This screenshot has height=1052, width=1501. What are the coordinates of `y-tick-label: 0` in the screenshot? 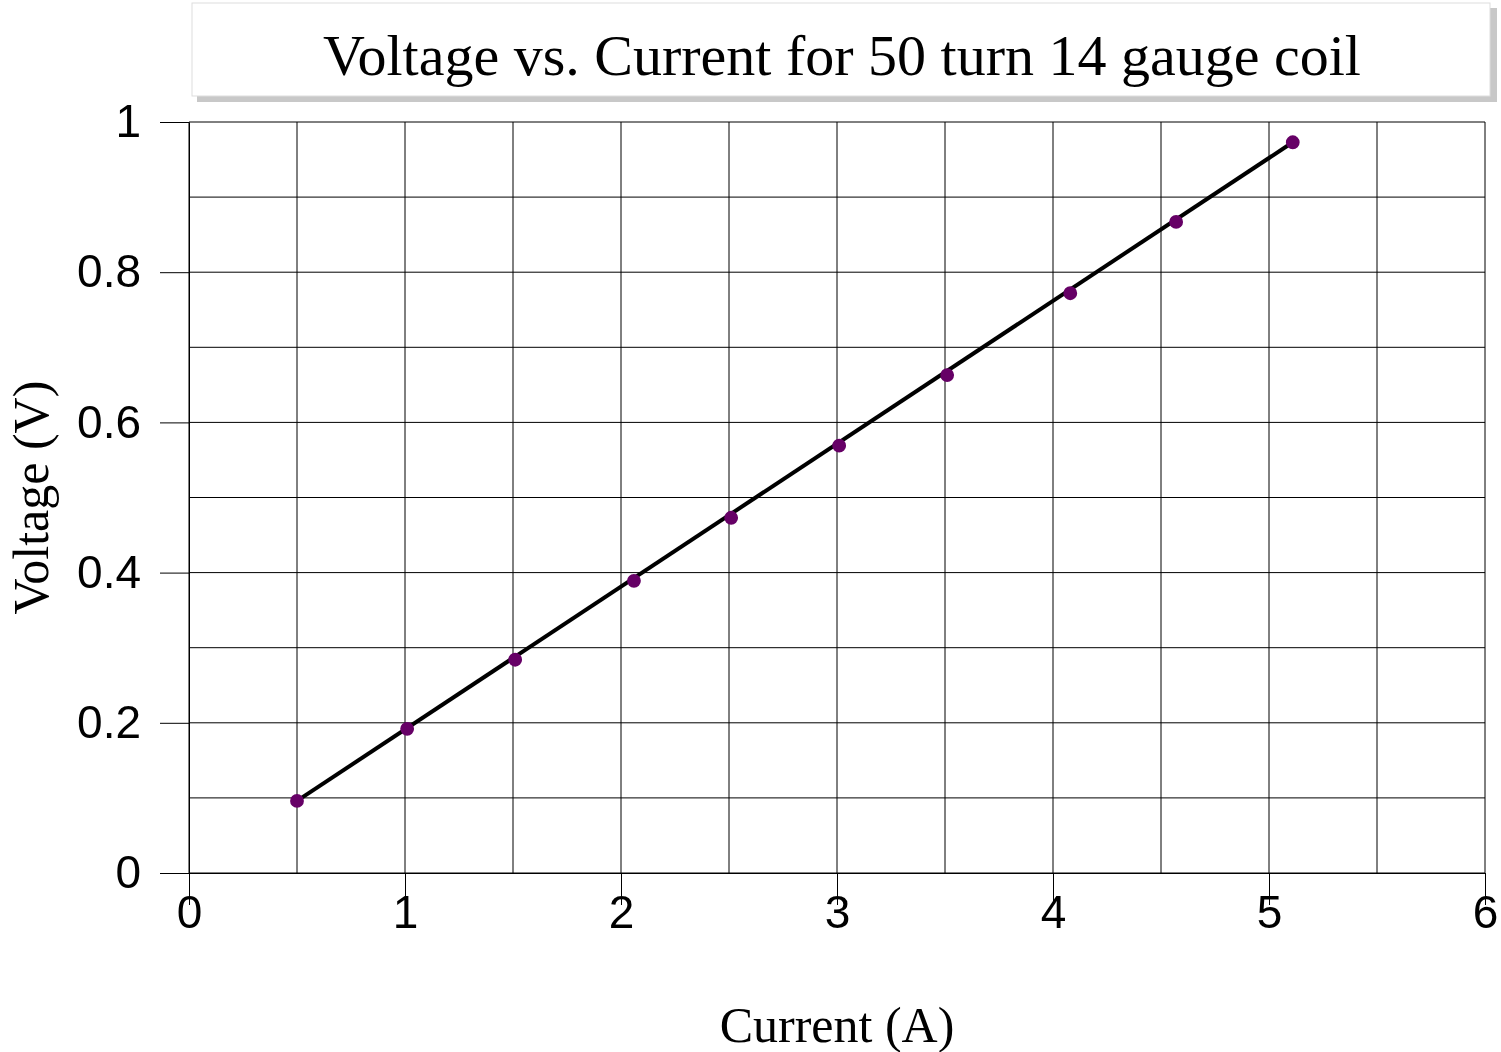 It's located at (128, 872).